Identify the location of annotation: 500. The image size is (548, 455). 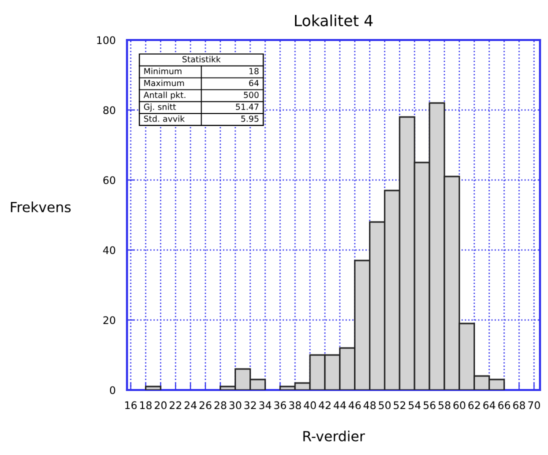
(251, 95).